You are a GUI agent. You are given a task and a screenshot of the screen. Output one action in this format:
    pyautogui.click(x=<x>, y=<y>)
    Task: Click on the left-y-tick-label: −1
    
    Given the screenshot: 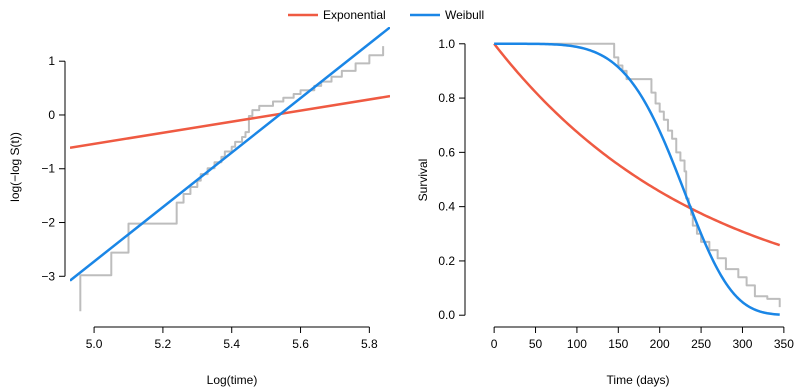 What is the action you would take?
    pyautogui.click(x=48, y=169)
    